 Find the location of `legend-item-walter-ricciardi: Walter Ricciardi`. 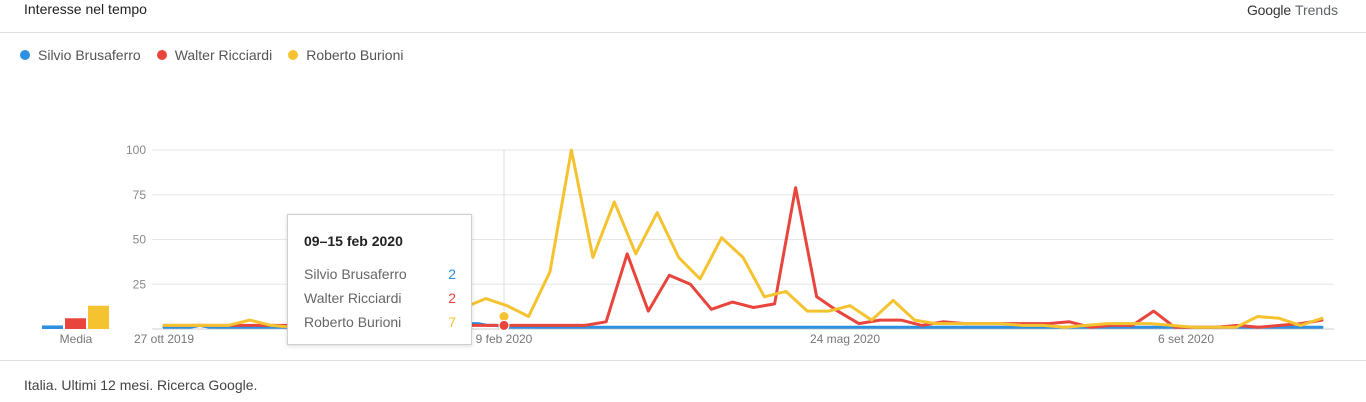

legend-item-walter-ricciardi: Walter Ricciardi is located at coordinates (214, 55).